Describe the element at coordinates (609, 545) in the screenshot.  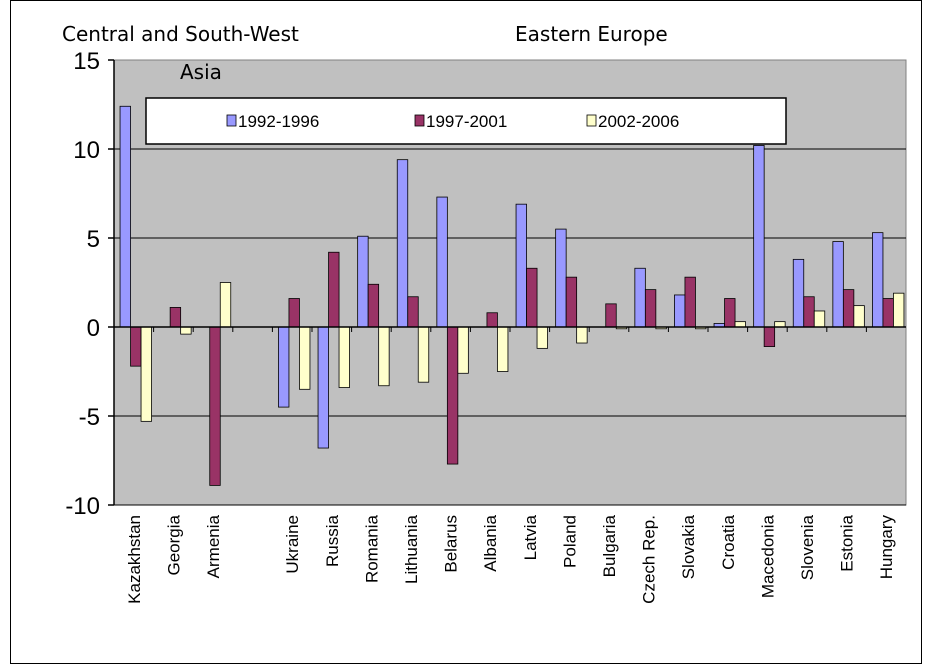
I see `x-category-label: Bulgaria` at that location.